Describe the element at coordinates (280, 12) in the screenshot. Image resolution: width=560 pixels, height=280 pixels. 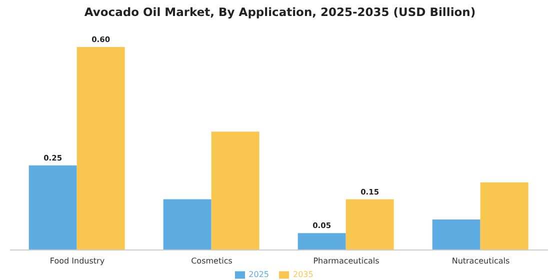
I see `chart-title: Avocado Oil Market, By Application, 2025-2035 (USD Billion)` at that location.